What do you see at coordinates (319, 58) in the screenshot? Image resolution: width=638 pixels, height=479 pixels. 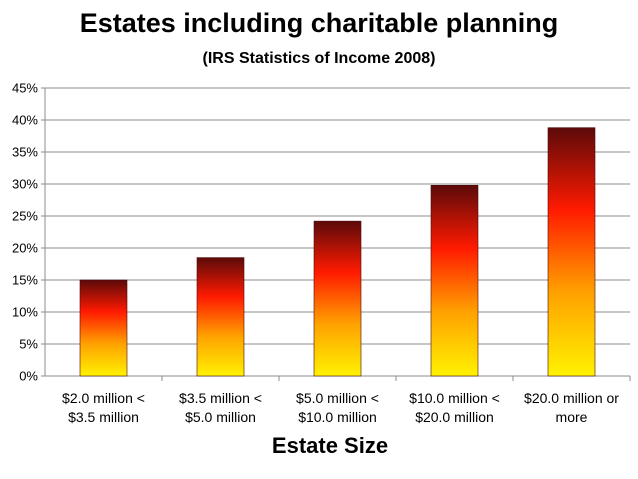 I see `chart-subtitle: (IRS Statistics of Income 2008)` at bounding box center [319, 58].